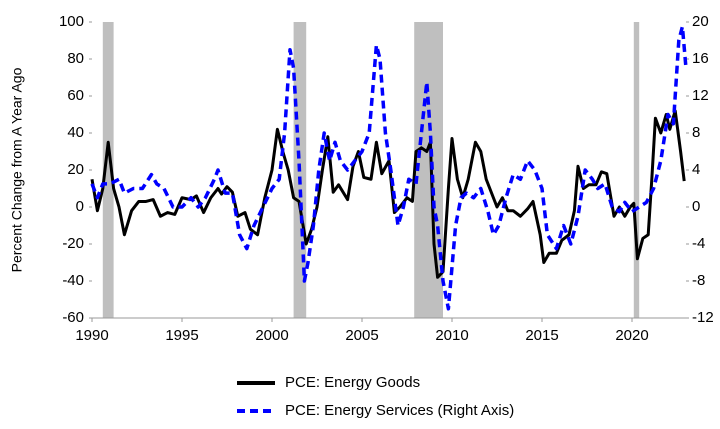 The height and width of the screenshot is (429, 720). I want to click on y-axis-label: Percent Change from A Year Ago, so click(17, 169).